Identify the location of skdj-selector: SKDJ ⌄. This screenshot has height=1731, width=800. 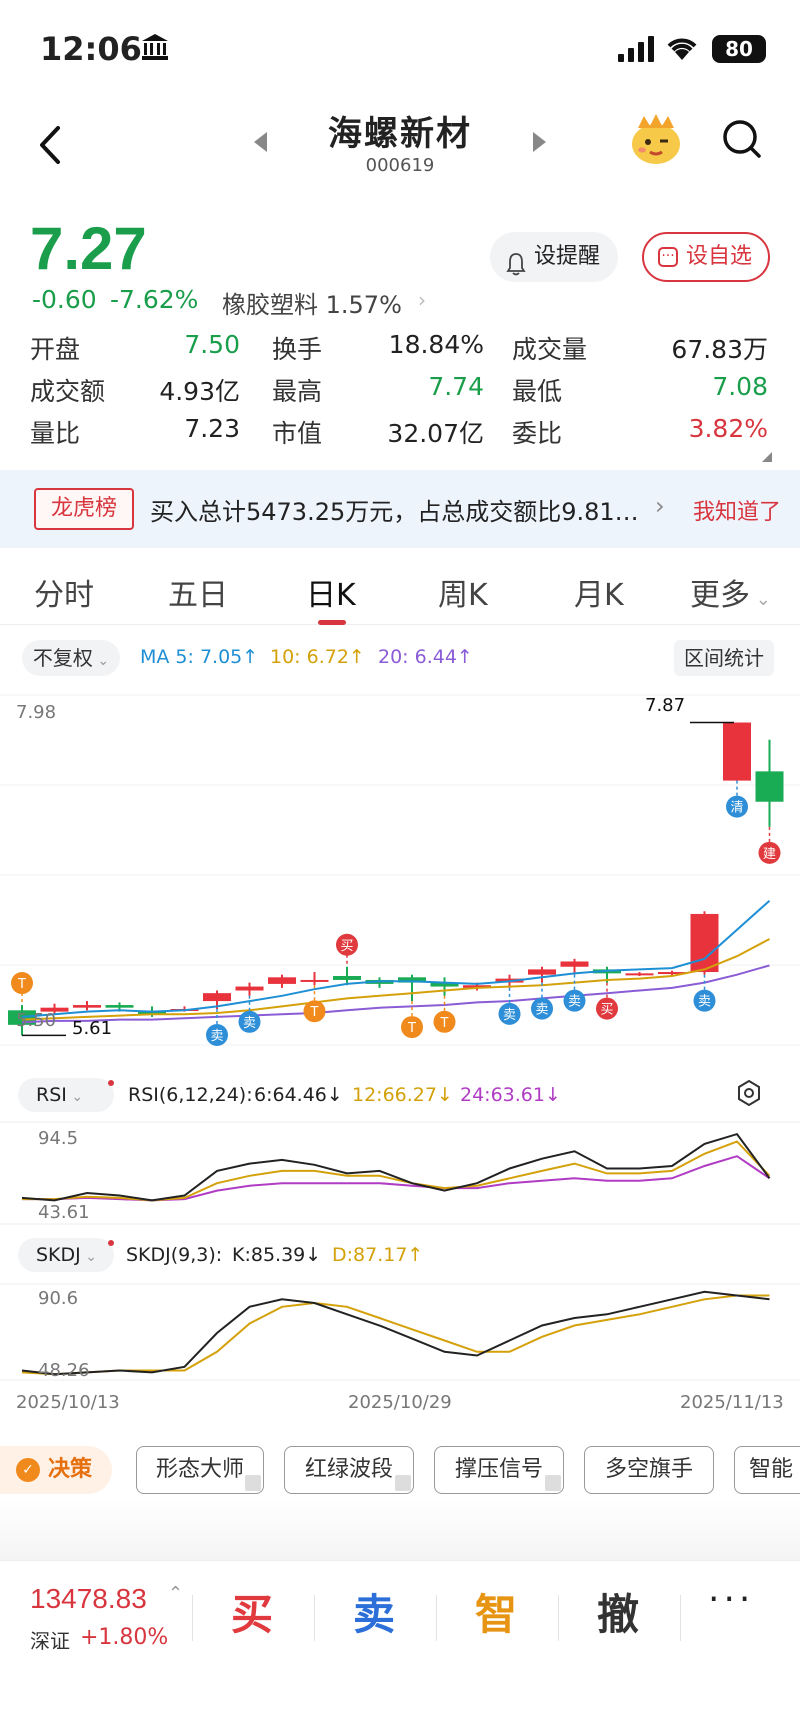
(66, 1255).